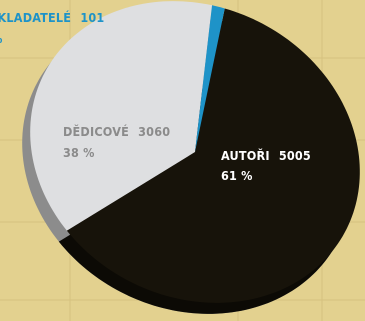  I want to click on label-dedicove-value: 3060, so click(154, 131).